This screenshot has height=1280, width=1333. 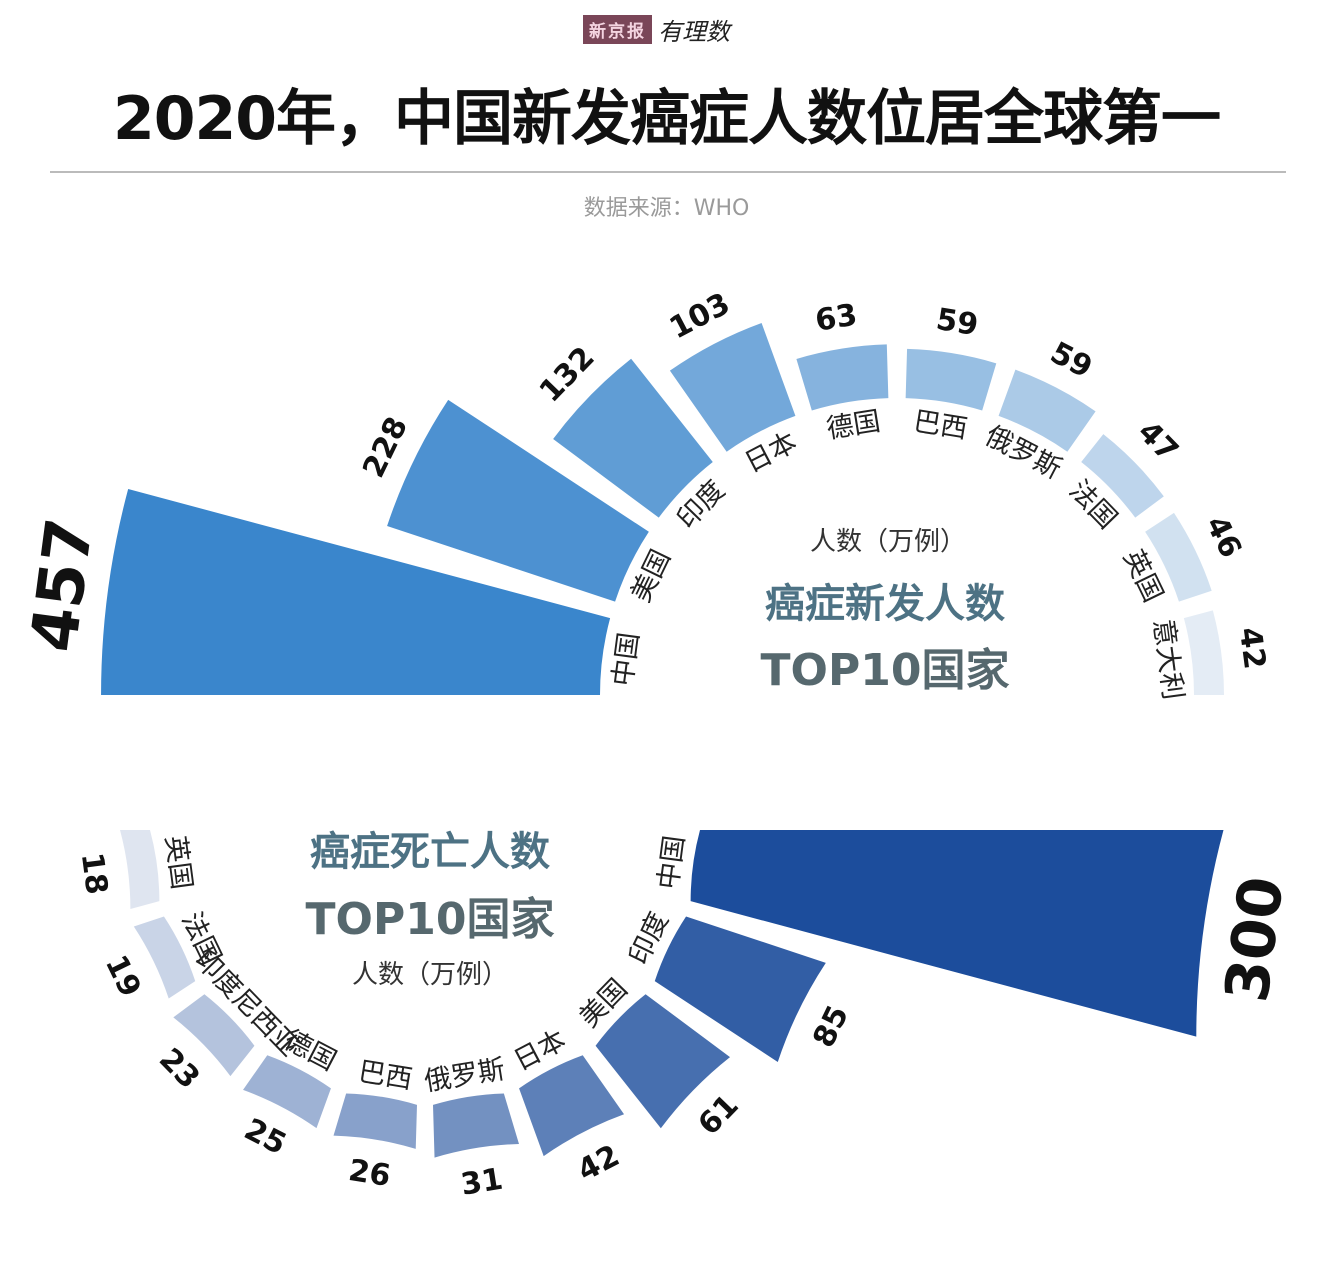 I want to click on data-source: 数据来源：WHO, so click(x=666, y=208).